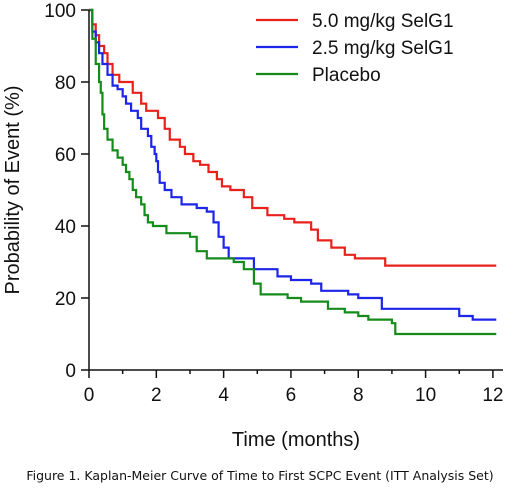 Image resolution: width=520 pixels, height=494 pixels. Describe the element at coordinates (492, 395) in the screenshot. I see `x-tick-label: 12` at that location.